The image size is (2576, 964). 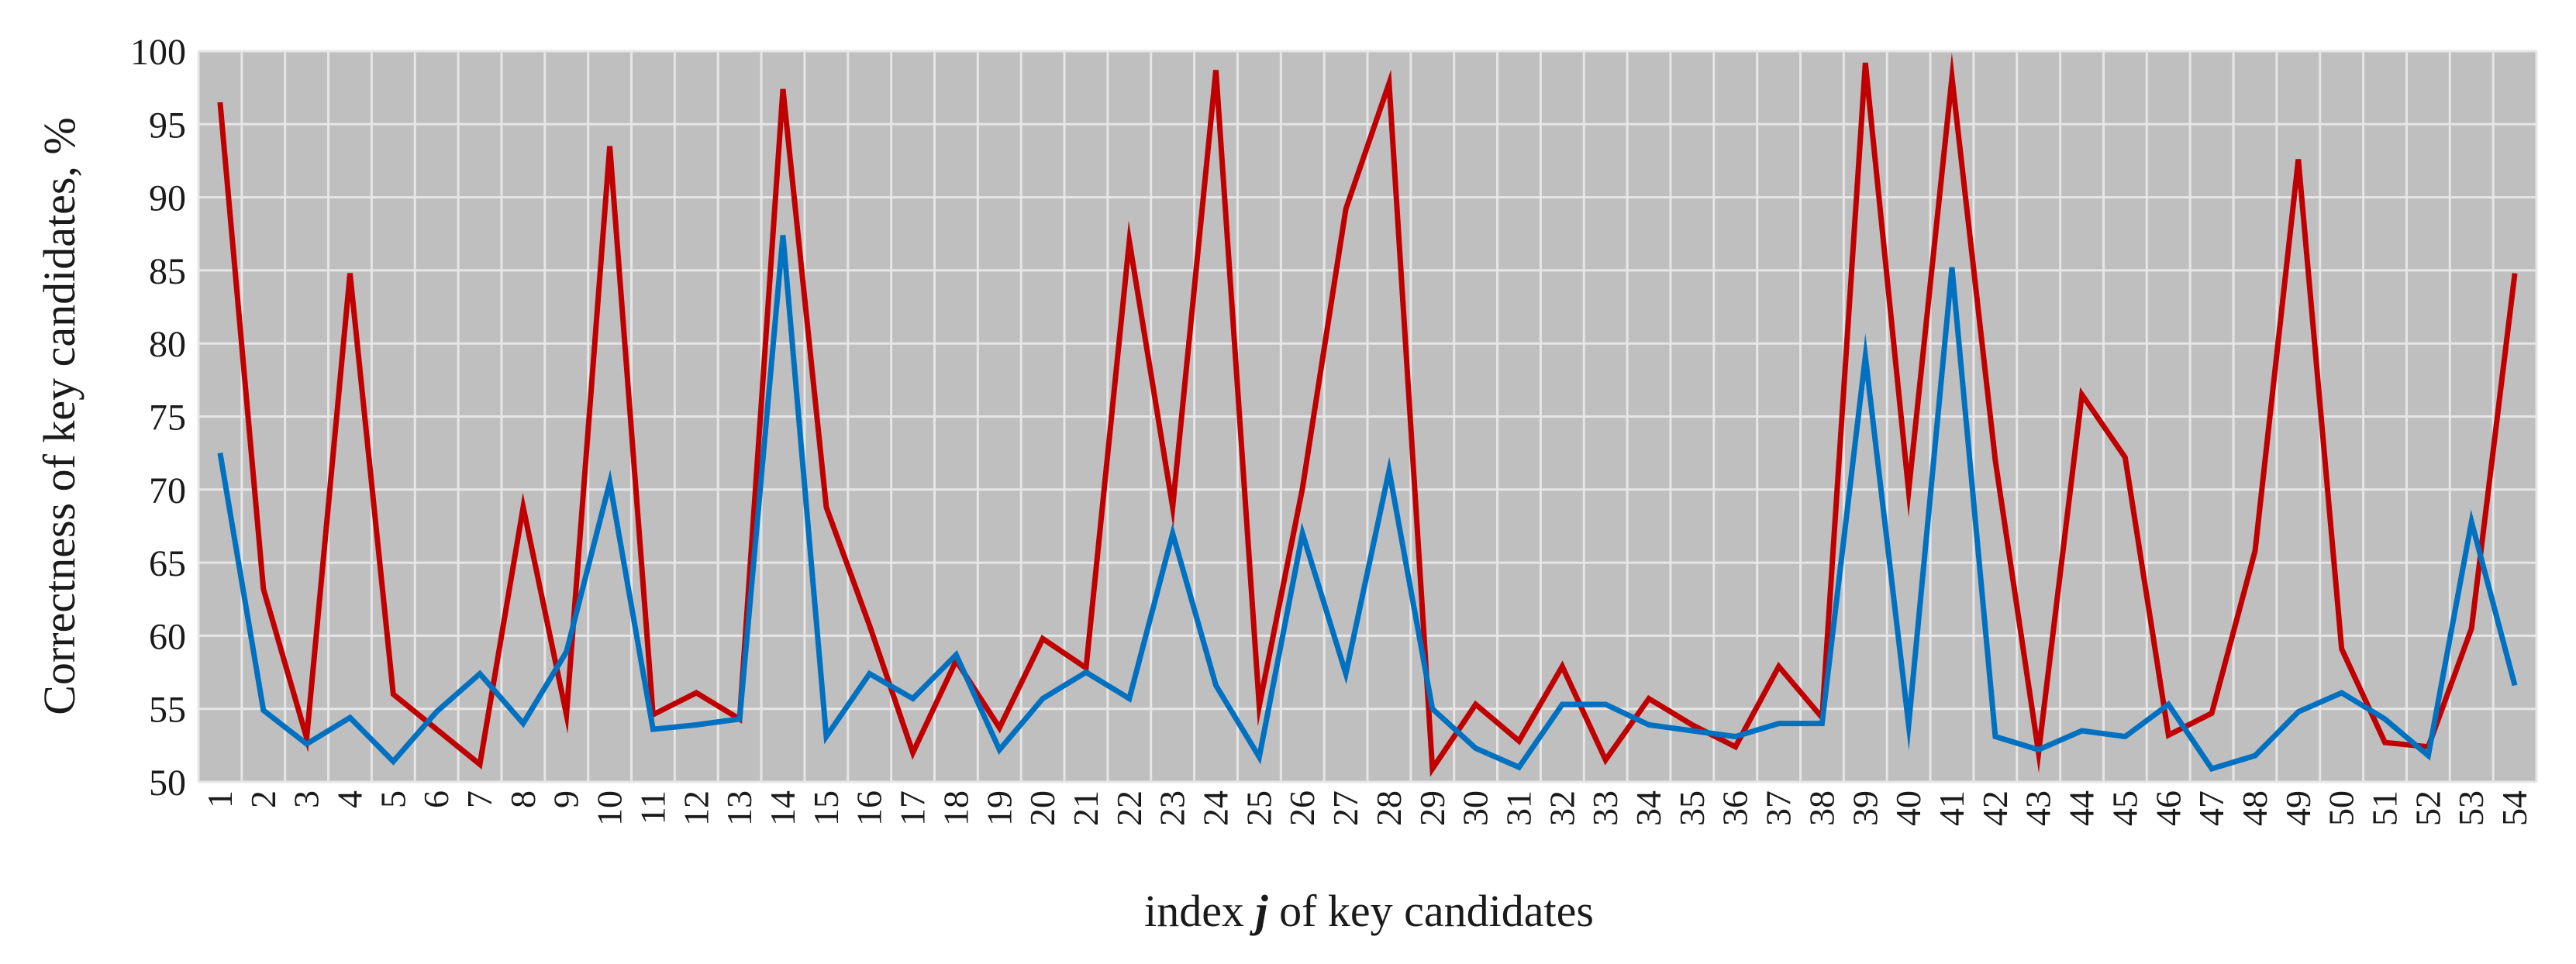 I want to click on x-tick-label: 18, so click(x=955, y=808).